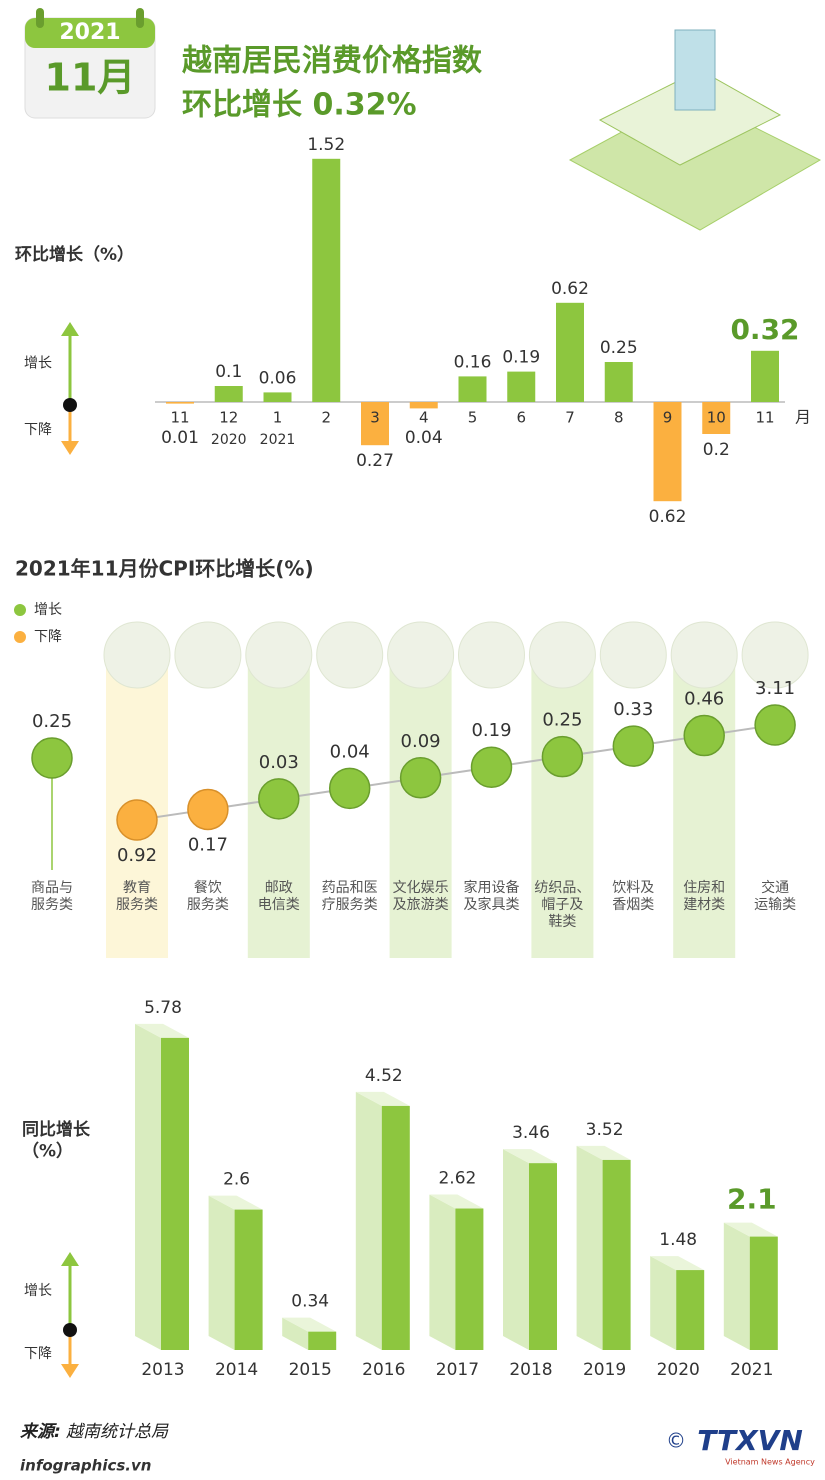 The width and height of the screenshot is (825, 1480). I want to click on category-label: 商品与 服务类, so click(52, 896).